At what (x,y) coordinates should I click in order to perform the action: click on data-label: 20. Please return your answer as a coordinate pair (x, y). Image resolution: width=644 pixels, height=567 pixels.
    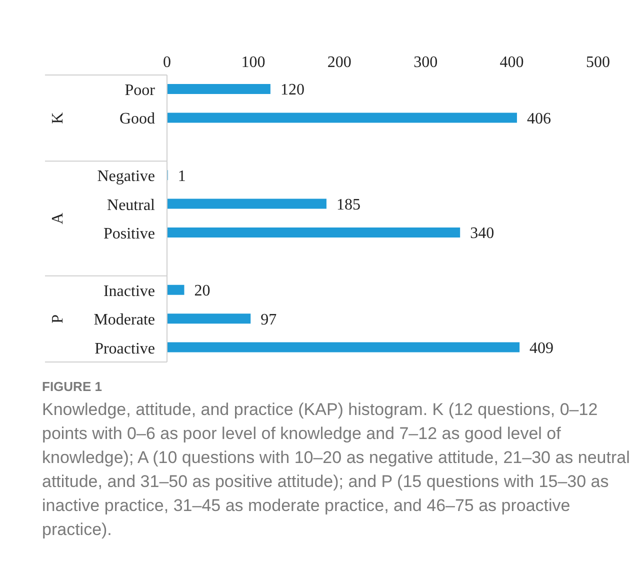
    Looking at the image, I should click on (202, 291).